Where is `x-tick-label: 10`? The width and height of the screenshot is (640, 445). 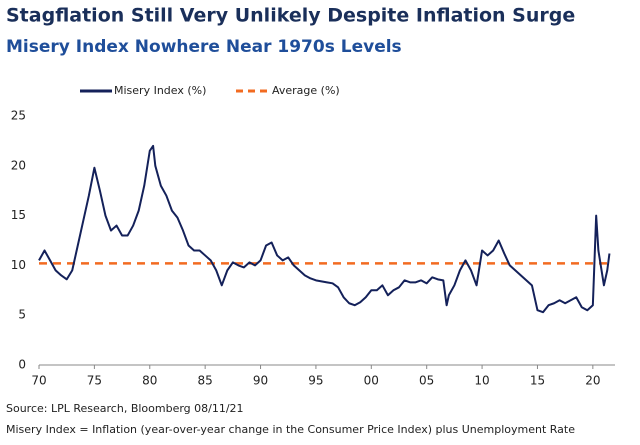 x-tick-label: 10 is located at coordinates (481, 381).